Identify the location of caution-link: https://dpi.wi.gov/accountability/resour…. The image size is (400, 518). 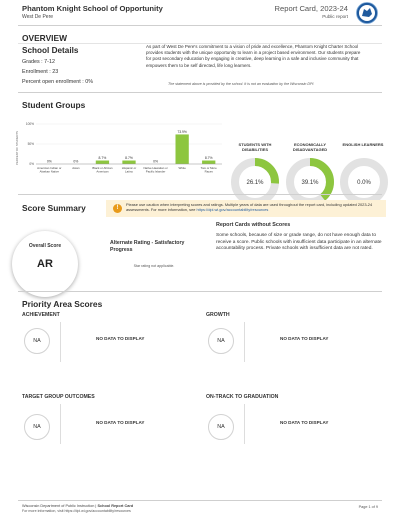
(232, 209).